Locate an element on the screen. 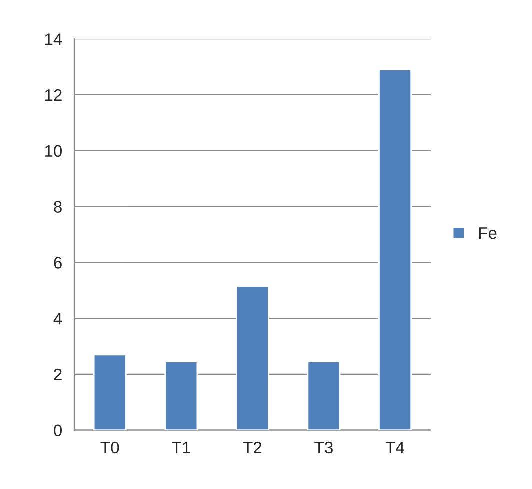  x-tick-label: T3 is located at coordinates (323, 448).